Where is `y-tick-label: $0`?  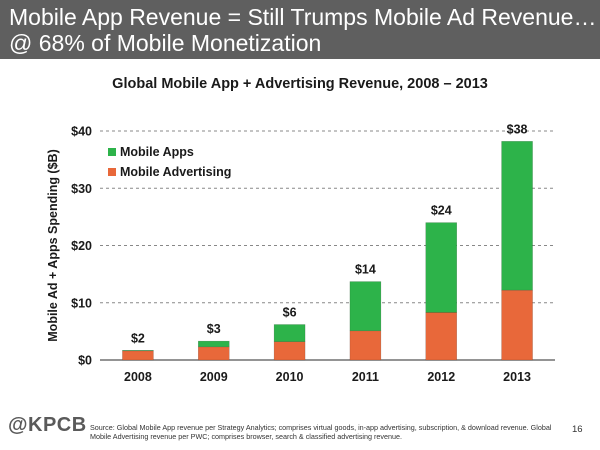 y-tick-label: $0 is located at coordinates (85, 361).